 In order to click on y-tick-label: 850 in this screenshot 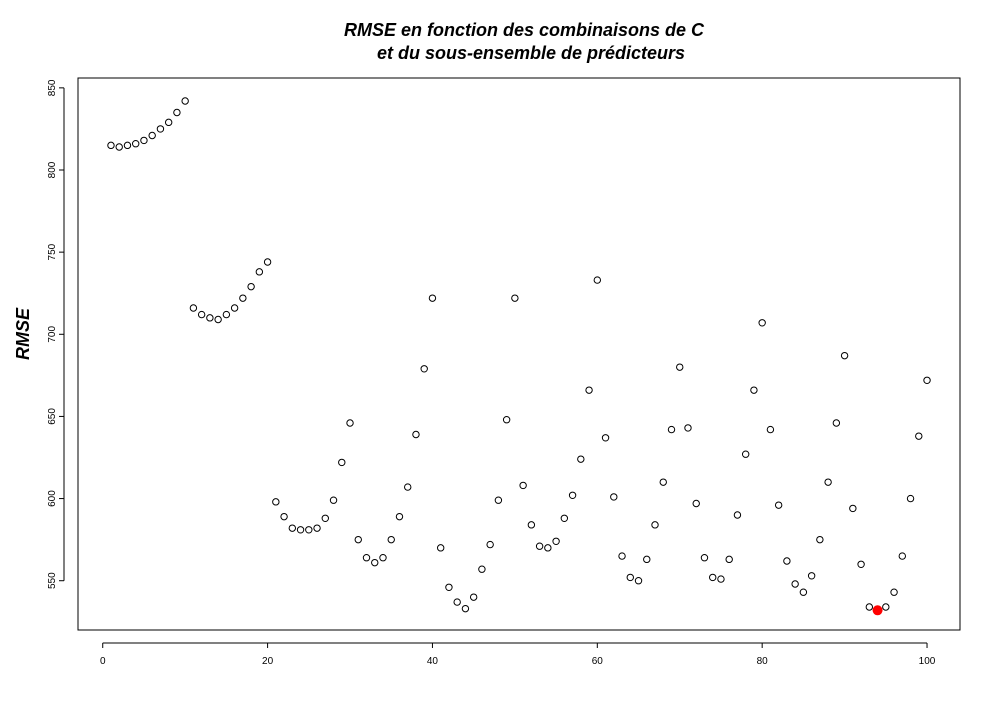, I will do `click(52, 87)`.